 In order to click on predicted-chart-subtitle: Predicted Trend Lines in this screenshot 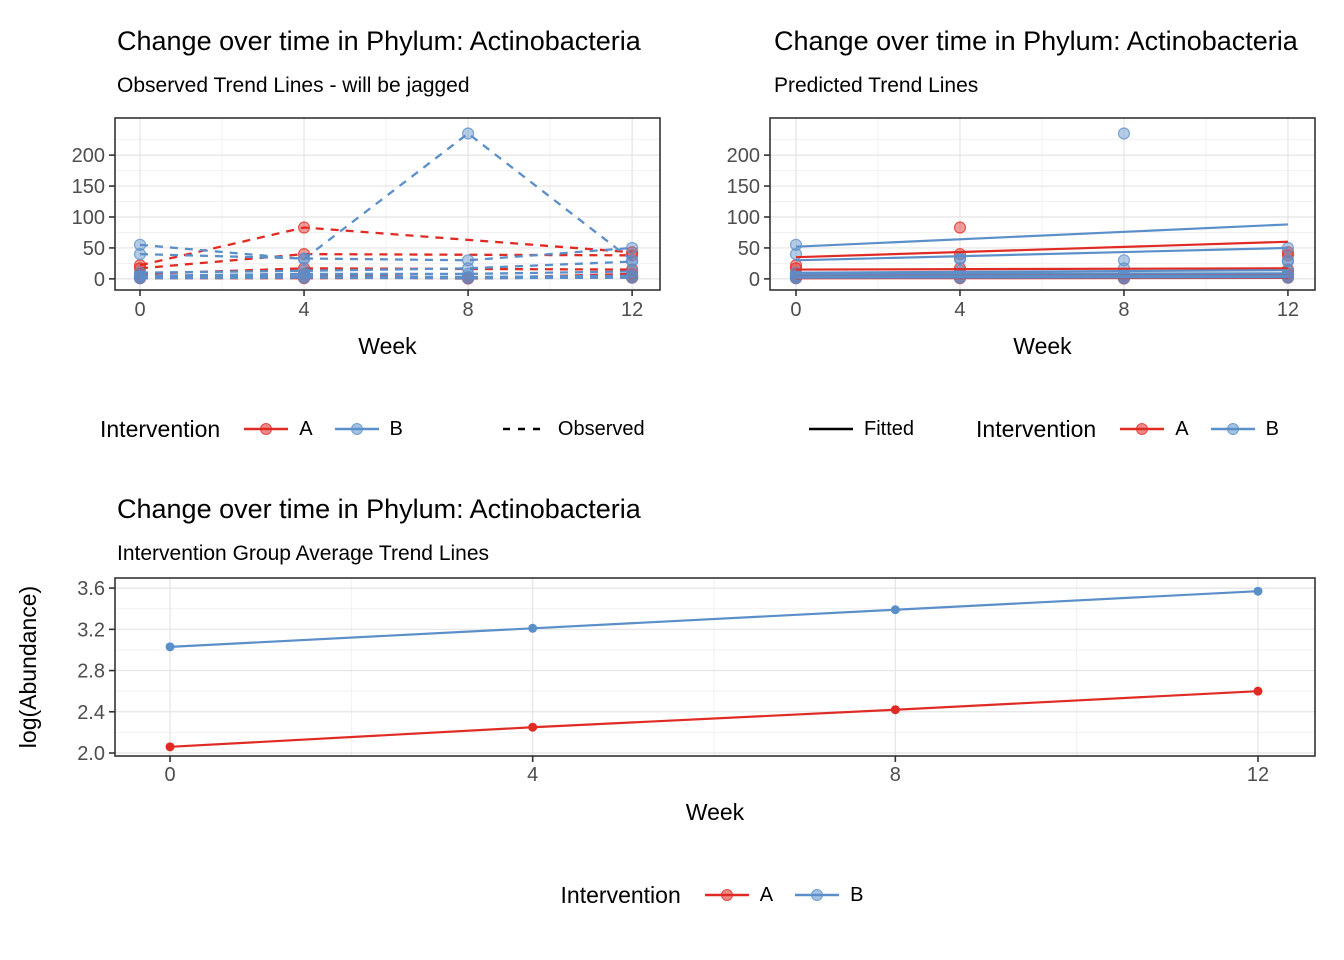, I will do `click(876, 85)`.